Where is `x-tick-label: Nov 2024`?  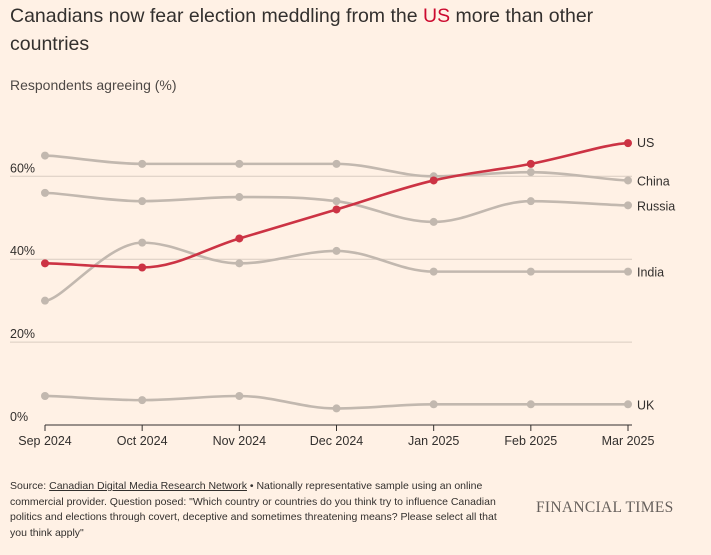 x-tick-label: Nov 2024 is located at coordinates (240, 441).